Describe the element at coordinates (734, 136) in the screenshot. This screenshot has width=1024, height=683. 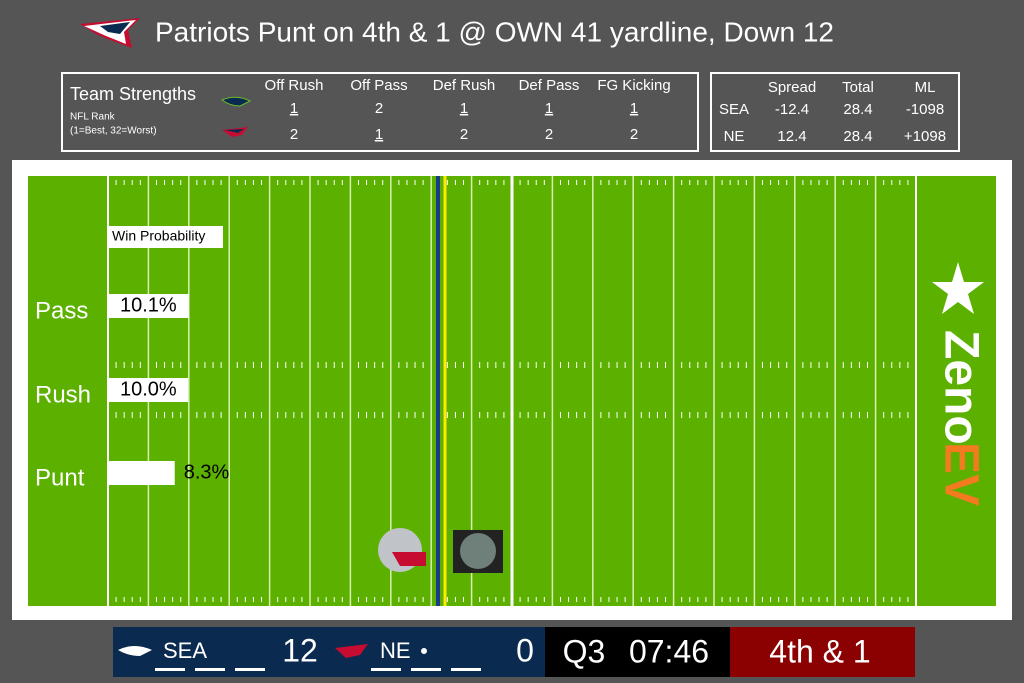
I see `odds-team: NE` at that location.